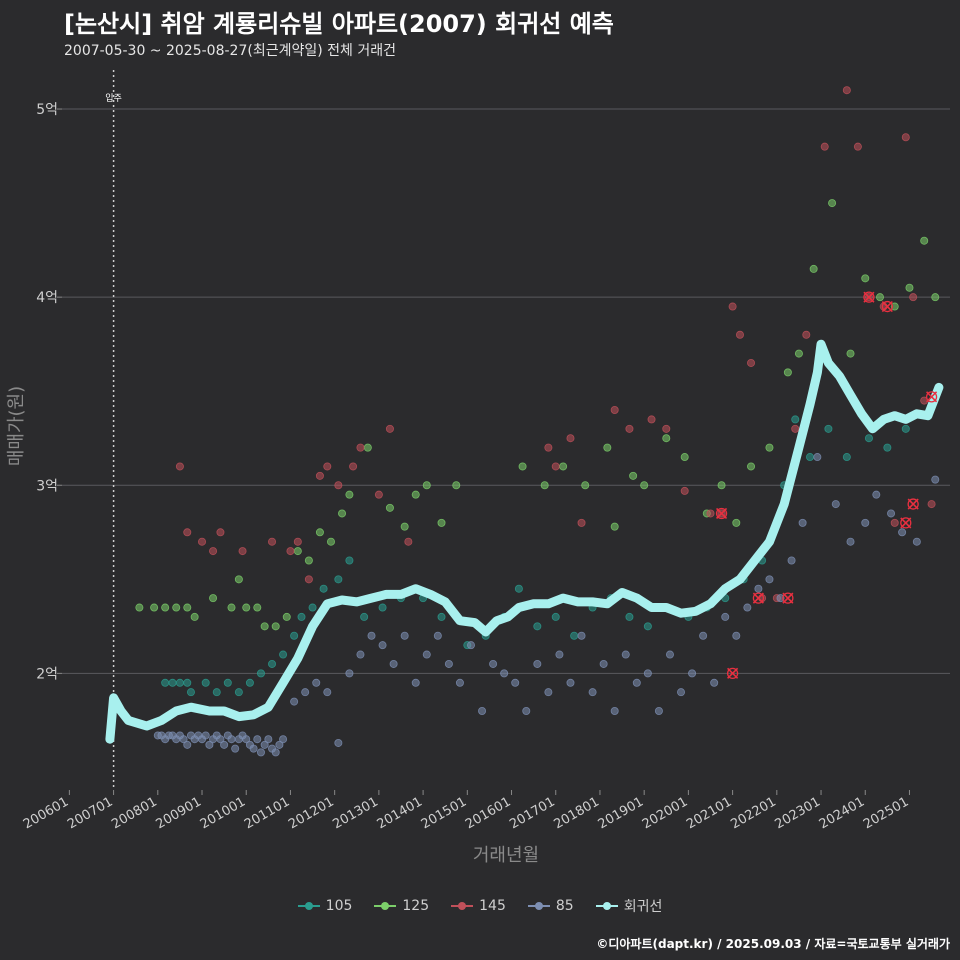 The height and width of the screenshot is (960, 960). What do you see at coordinates (339, 24) in the screenshot?
I see `chart-title: [논산시] 취암 계룡리슈빌 아파트(2007) 회귀선 예측` at bounding box center [339, 24].